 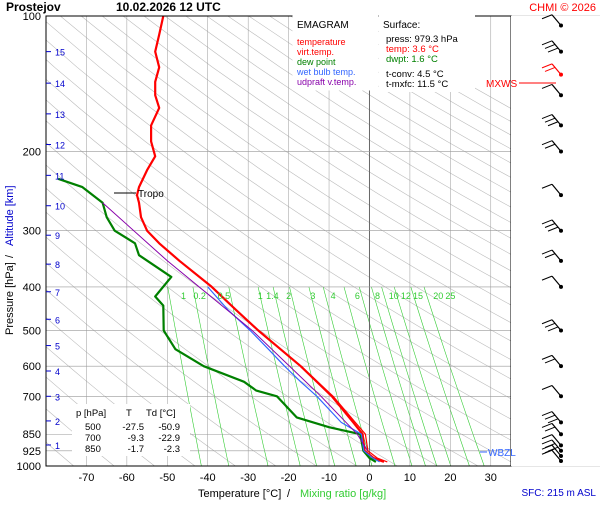 I want to click on temperature-tick-label: 10, so click(x=410, y=478).